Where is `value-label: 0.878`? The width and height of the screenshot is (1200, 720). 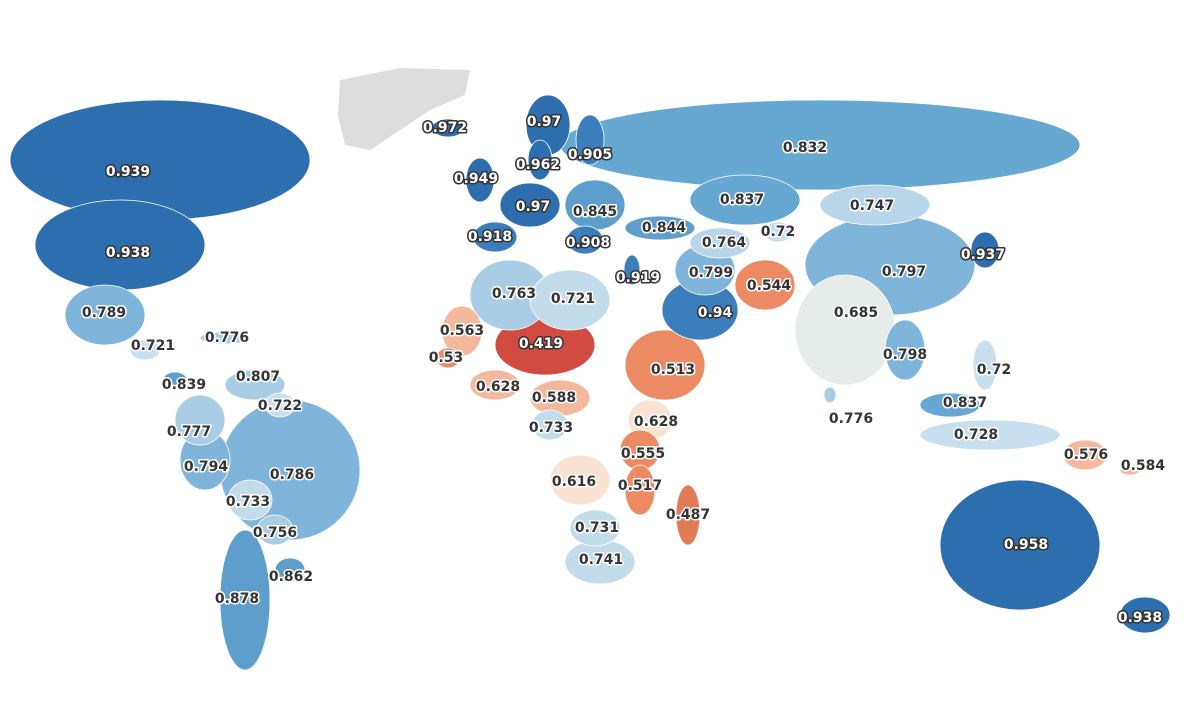 value-label: 0.878 is located at coordinates (237, 599).